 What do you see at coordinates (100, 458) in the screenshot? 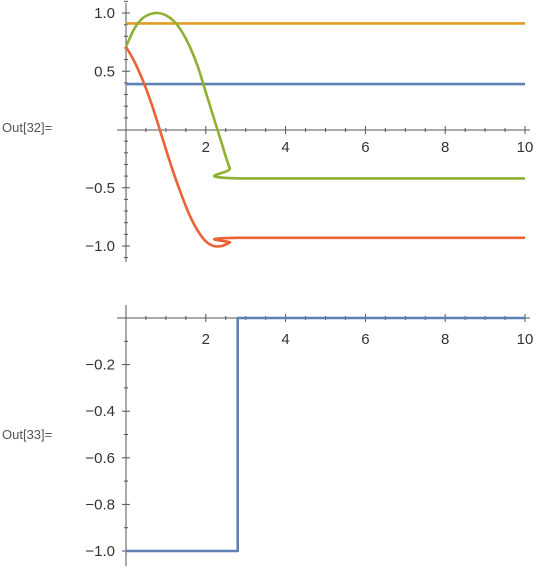
I see `y-tick-label: −0.6` at bounding box center [100, 458].